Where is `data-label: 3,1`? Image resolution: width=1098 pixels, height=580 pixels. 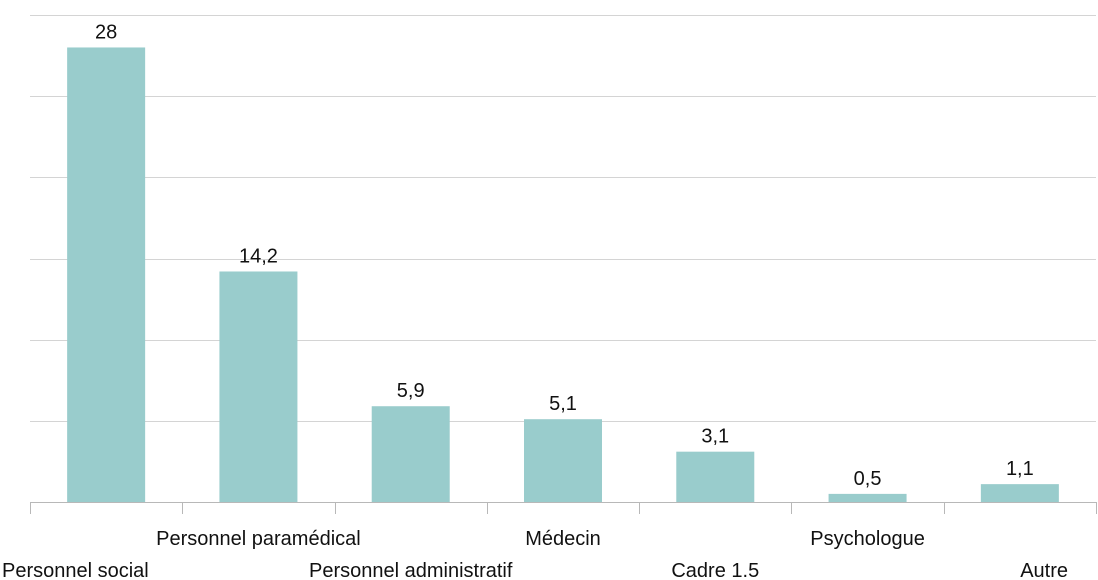 data-label: 3,1 is located at coordinates (715, 437).